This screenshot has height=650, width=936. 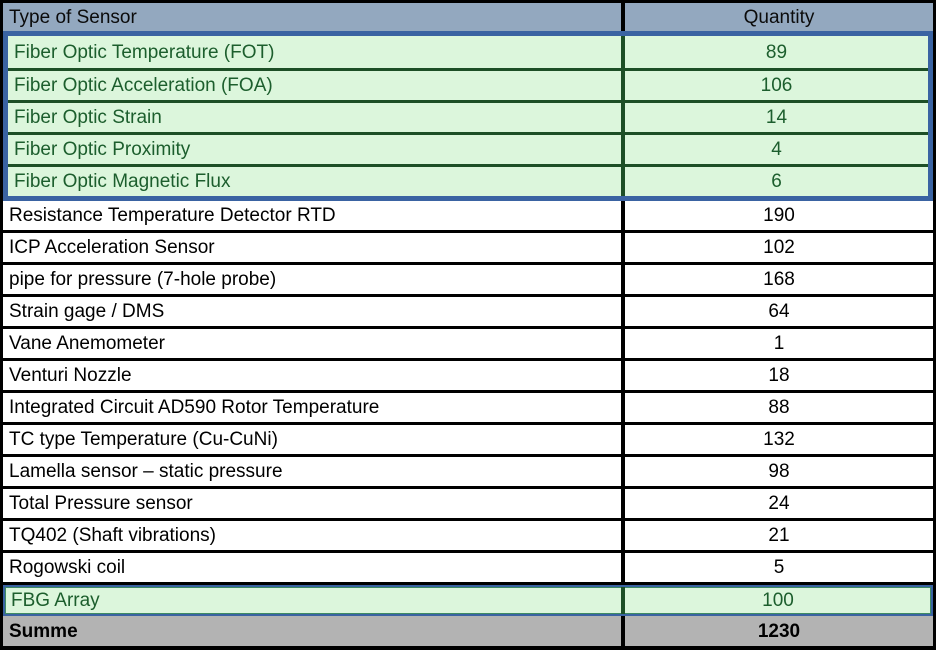 I want to click on quantity-cell: 6, so click(x=774, y=181).